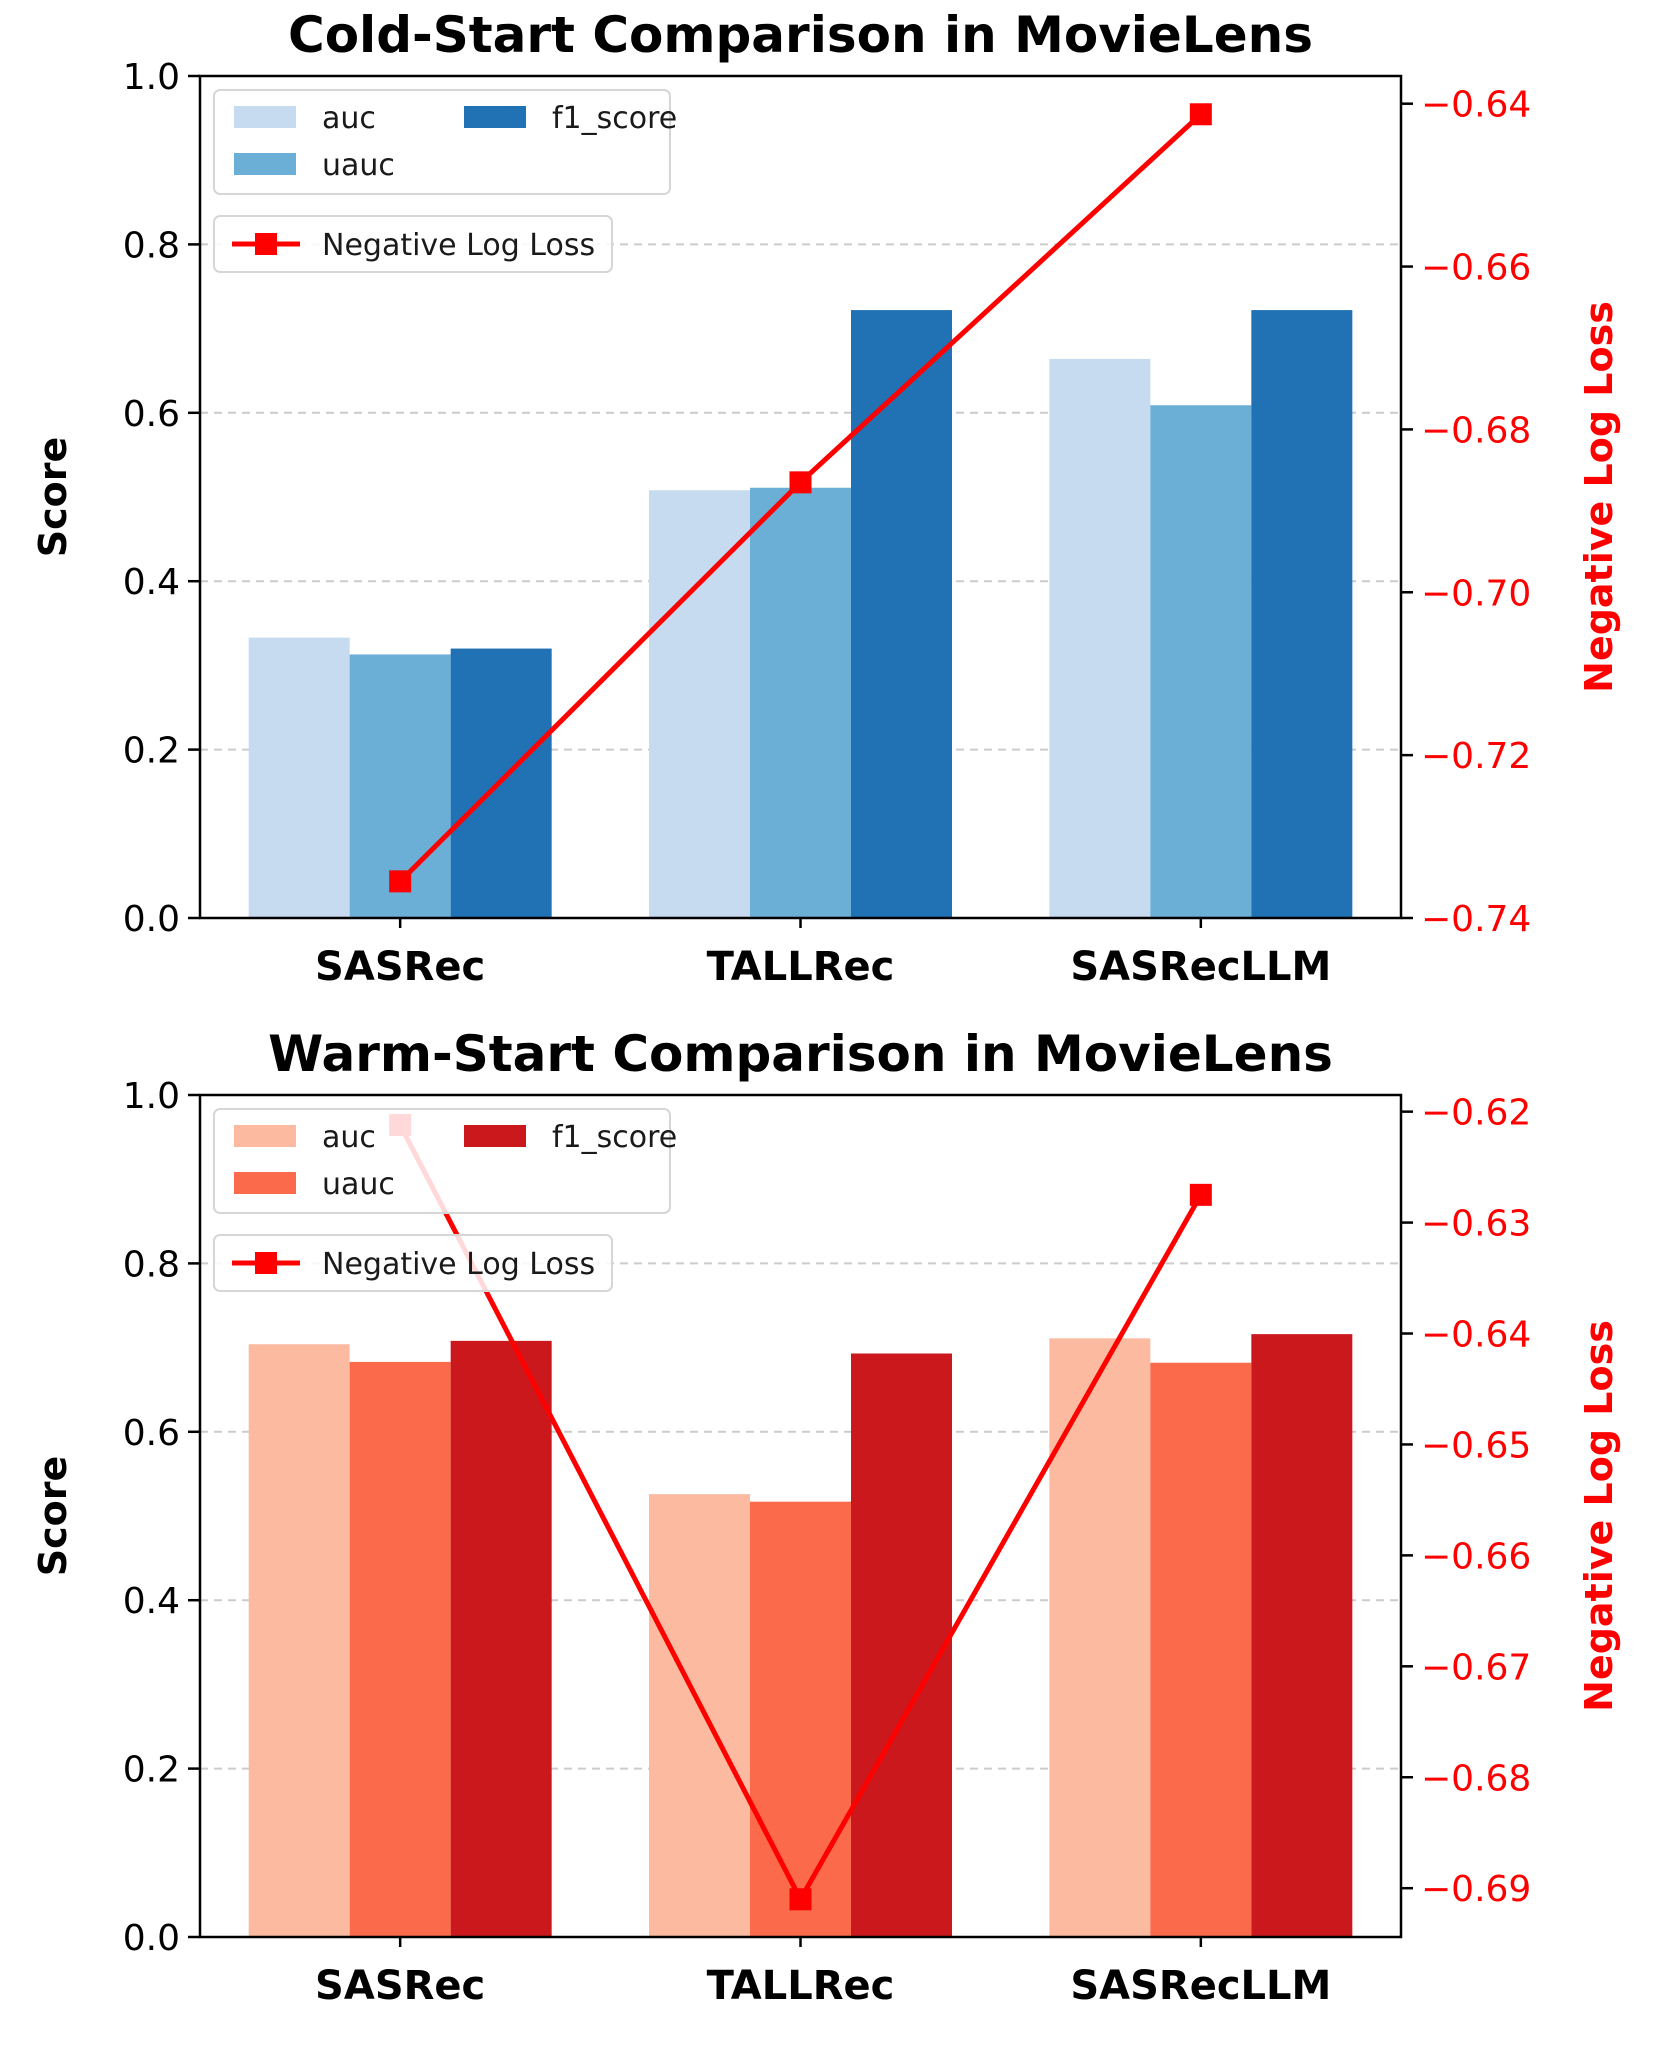  I want to click on bar-f1_score-SASRec, so click(501, 1638).